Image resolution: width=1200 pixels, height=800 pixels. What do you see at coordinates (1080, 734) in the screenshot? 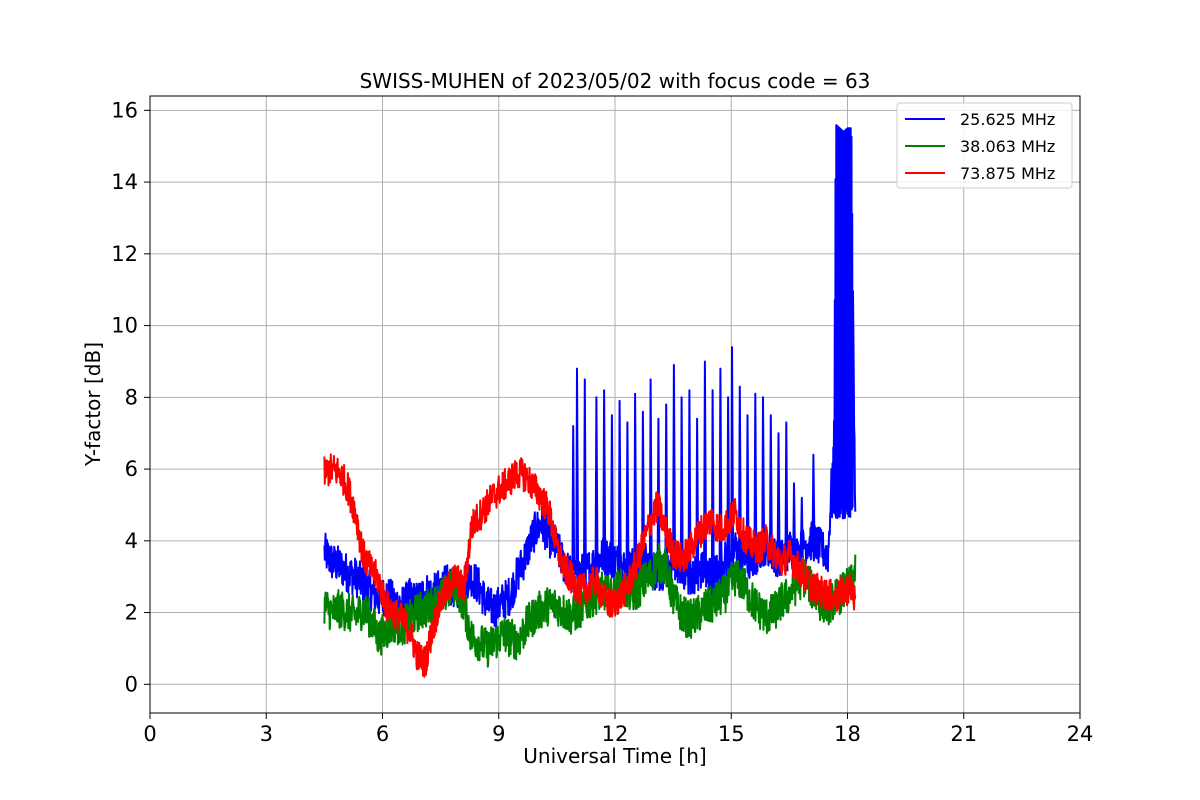
I see `x-tick-label: 24` at bounding box center [1080, 734].